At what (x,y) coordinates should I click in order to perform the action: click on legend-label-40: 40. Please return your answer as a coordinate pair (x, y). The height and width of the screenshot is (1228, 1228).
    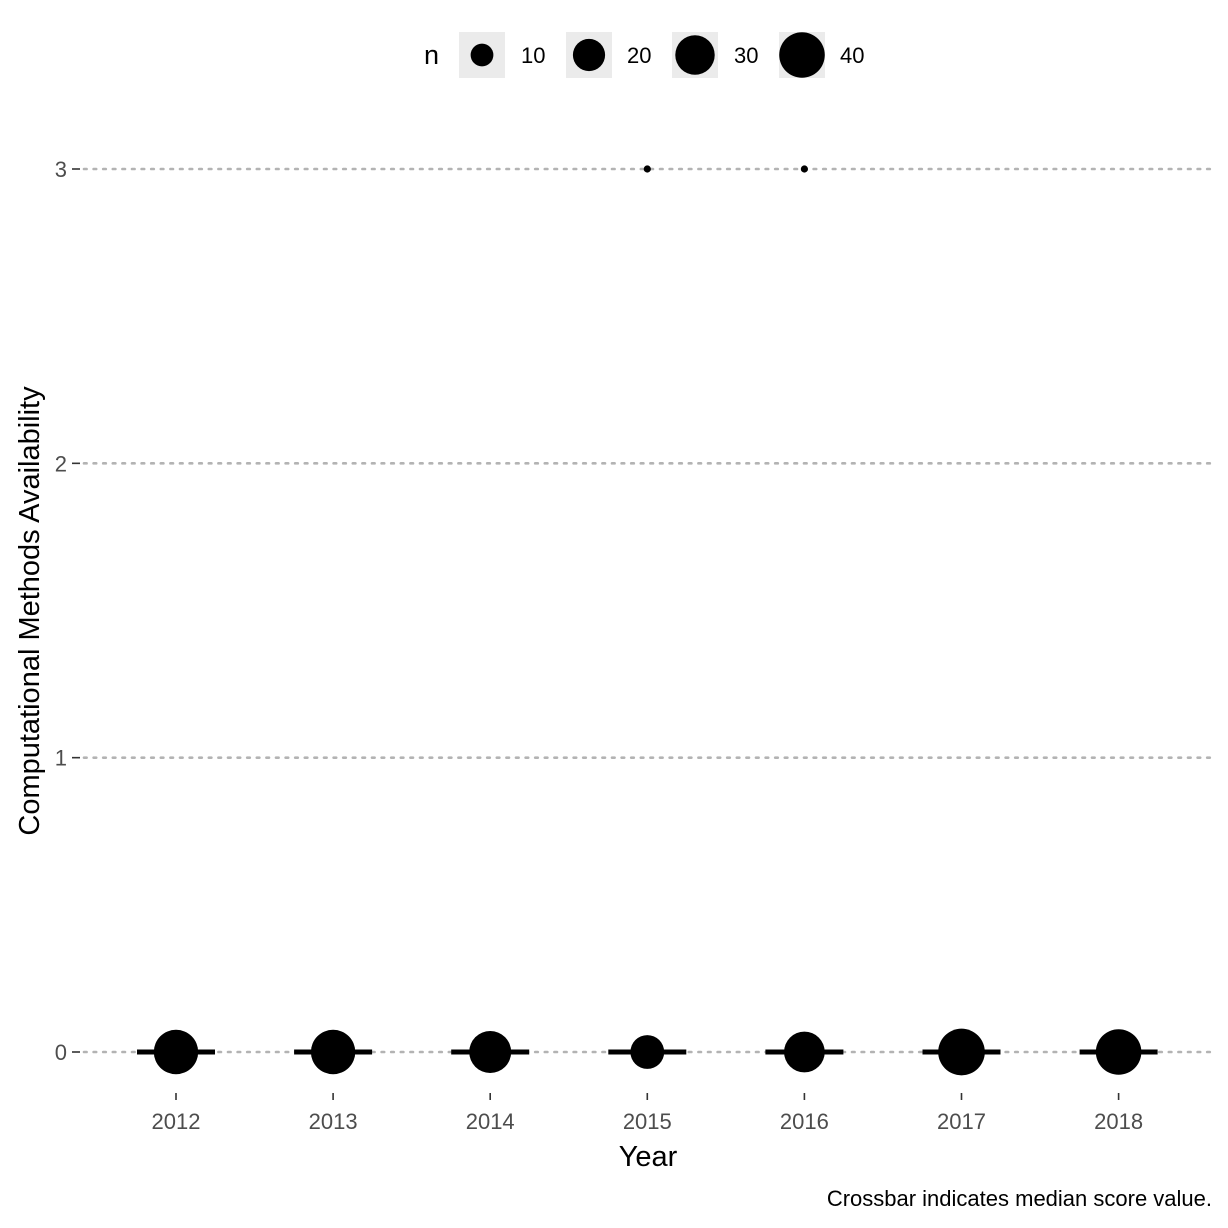
    Looking at the image, I should click on (852, 55).